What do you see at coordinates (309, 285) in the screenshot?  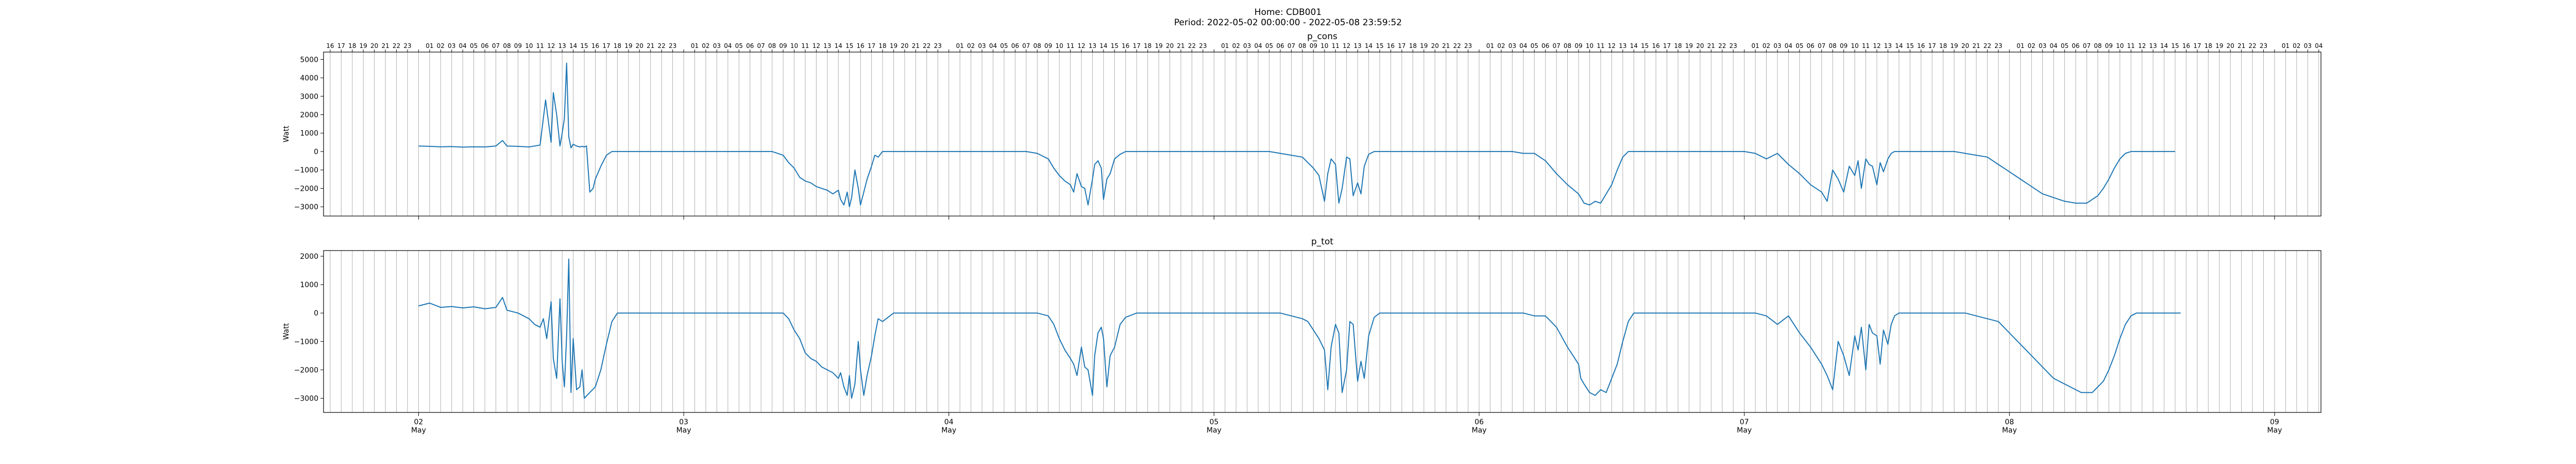 I see `y-tick-label: 1000` at bounding box center [309, 285].